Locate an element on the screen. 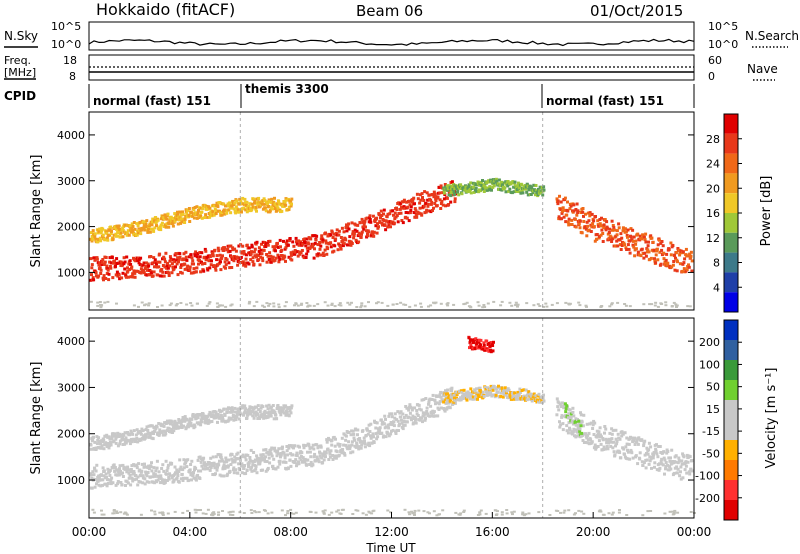 The width and height of the screenshot is (800, 554). velocity-colorbar-tick-label: 50 is located at coordinates (713, 387).